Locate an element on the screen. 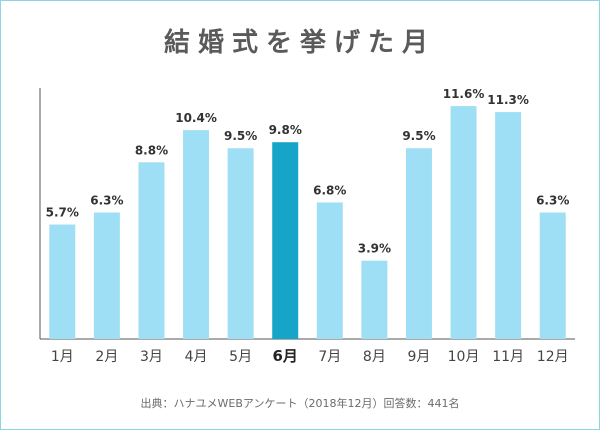  x-tick-label-10: 10月 is located at coordinates (464, 357).